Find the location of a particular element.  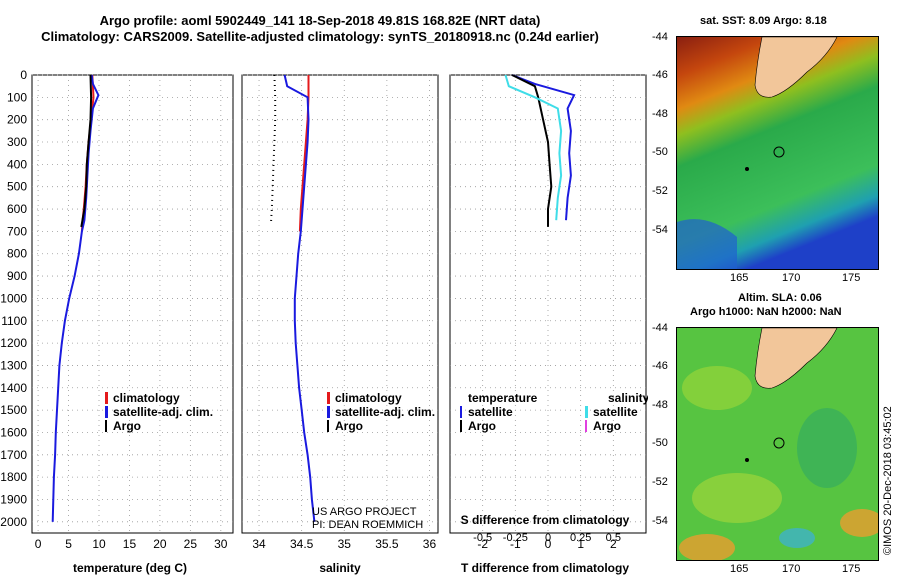

s-tick-label: -0.25 is located at coordinates (515, 538).